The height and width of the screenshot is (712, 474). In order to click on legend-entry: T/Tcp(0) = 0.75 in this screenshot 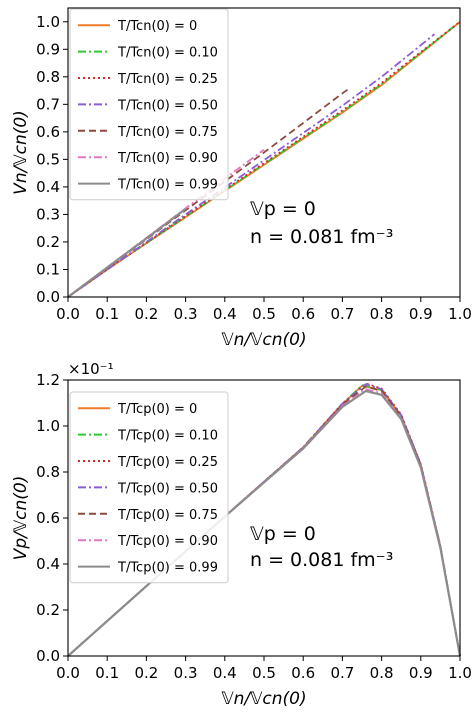, I will do `click(167, 515)`.